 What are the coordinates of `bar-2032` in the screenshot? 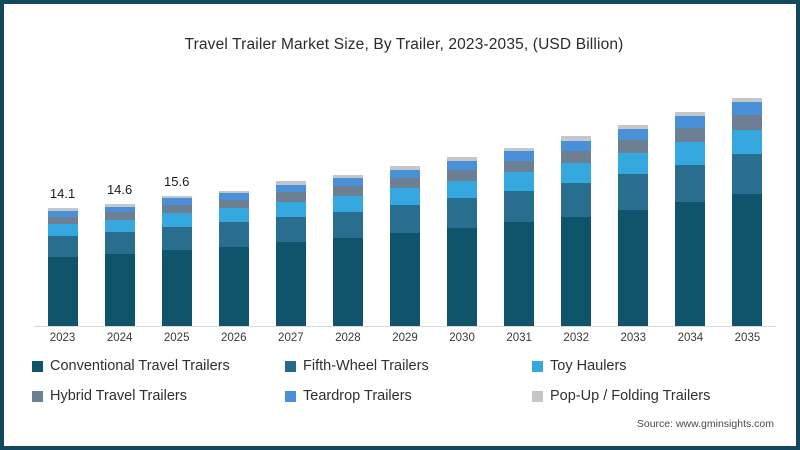 It's located at (576, 231).